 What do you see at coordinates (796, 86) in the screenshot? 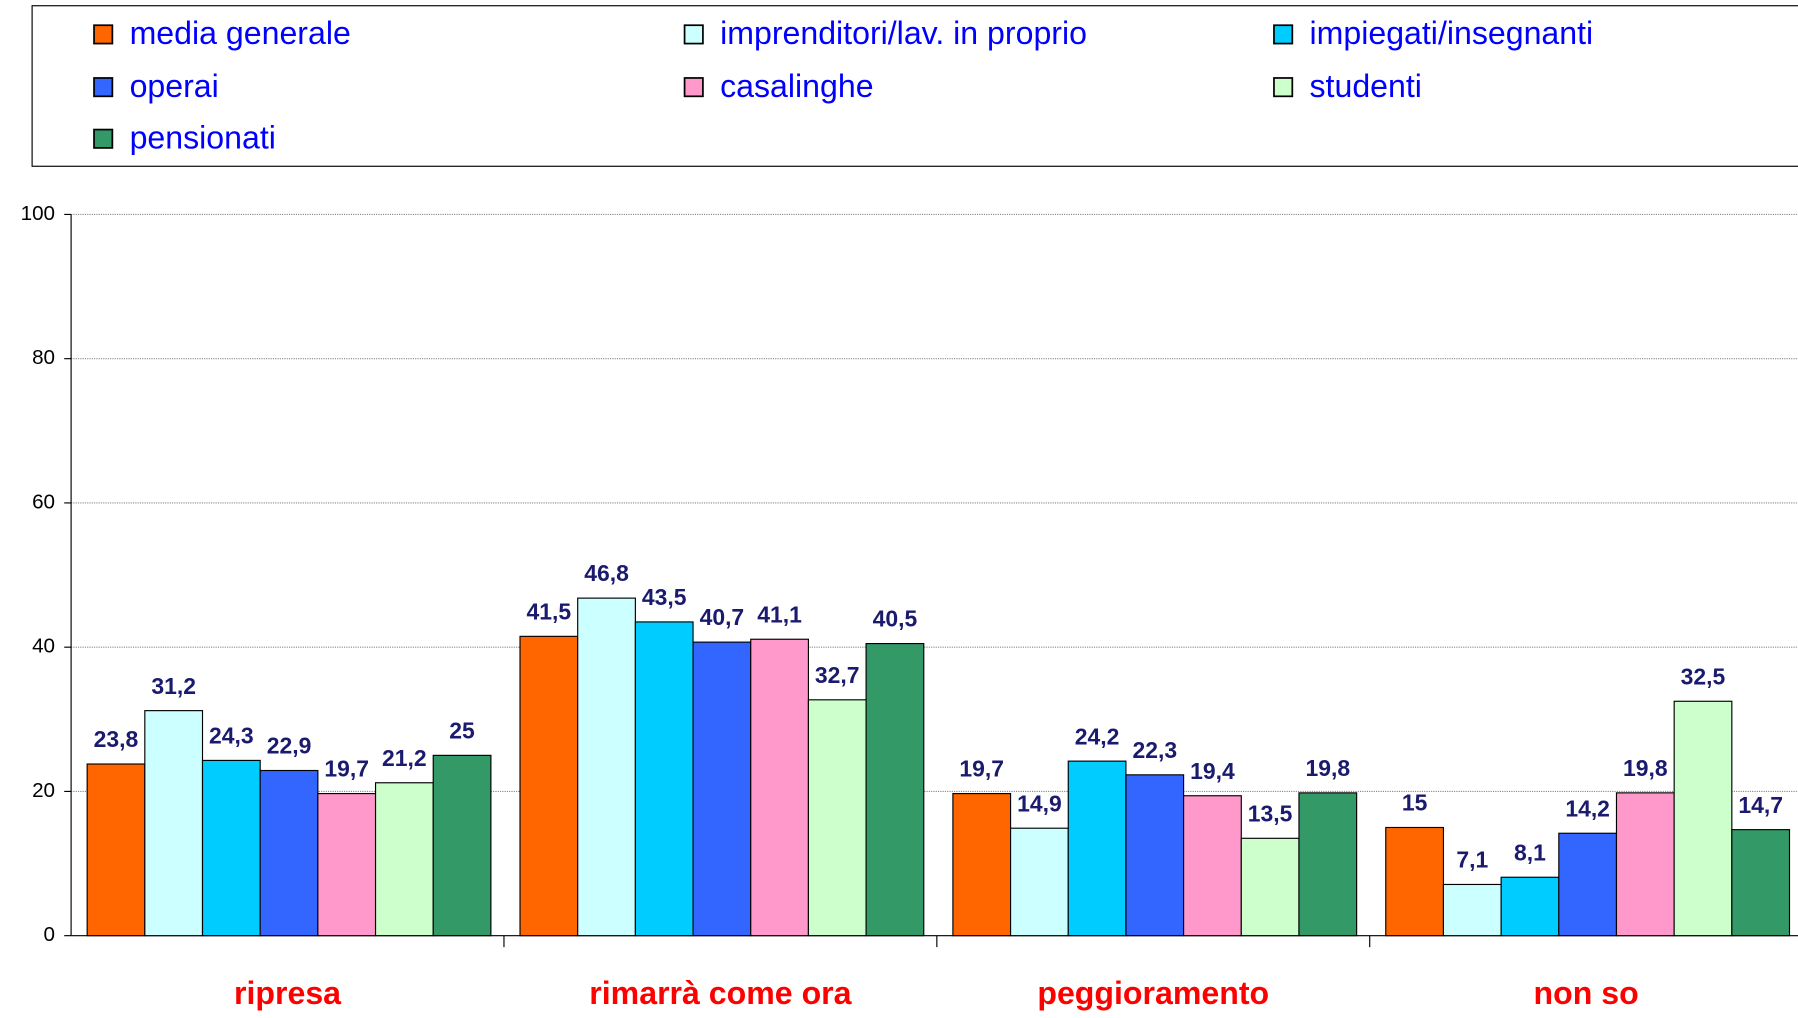
I see `legend-label: casalinghe` at bounding box center [796, 86].